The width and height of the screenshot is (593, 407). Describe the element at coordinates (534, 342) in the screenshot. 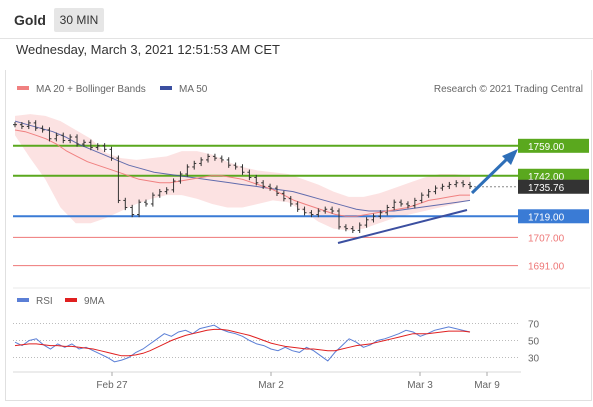

I see `rsi-tick-50: 50` at that location.